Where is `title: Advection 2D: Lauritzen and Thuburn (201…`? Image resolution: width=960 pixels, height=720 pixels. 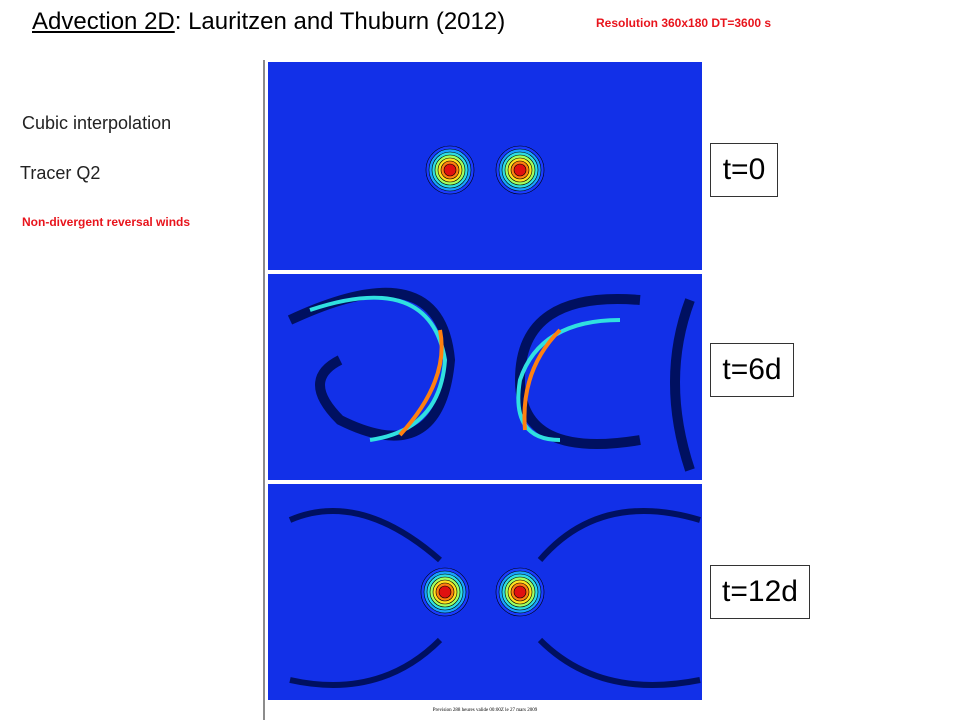 title: Advection 2D: Lauritzen and Thuburn (201… is located at coordinates (268, 22).